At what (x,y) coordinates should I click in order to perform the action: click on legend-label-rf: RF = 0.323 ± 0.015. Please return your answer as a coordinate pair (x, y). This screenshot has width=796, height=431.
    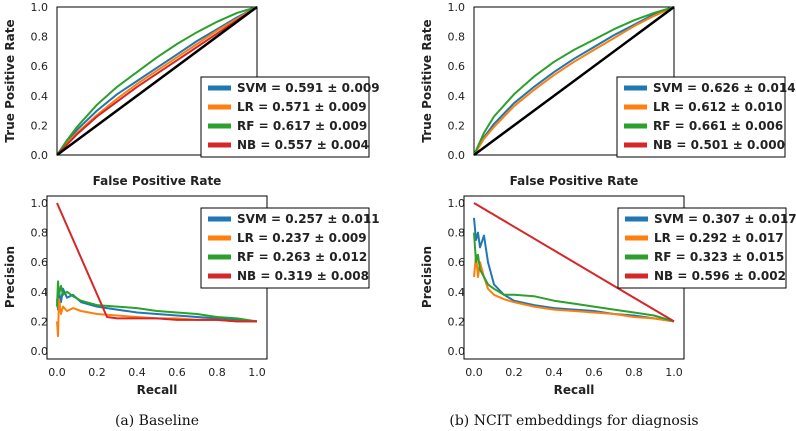
    Looking at the image, I should click on (719, 257).